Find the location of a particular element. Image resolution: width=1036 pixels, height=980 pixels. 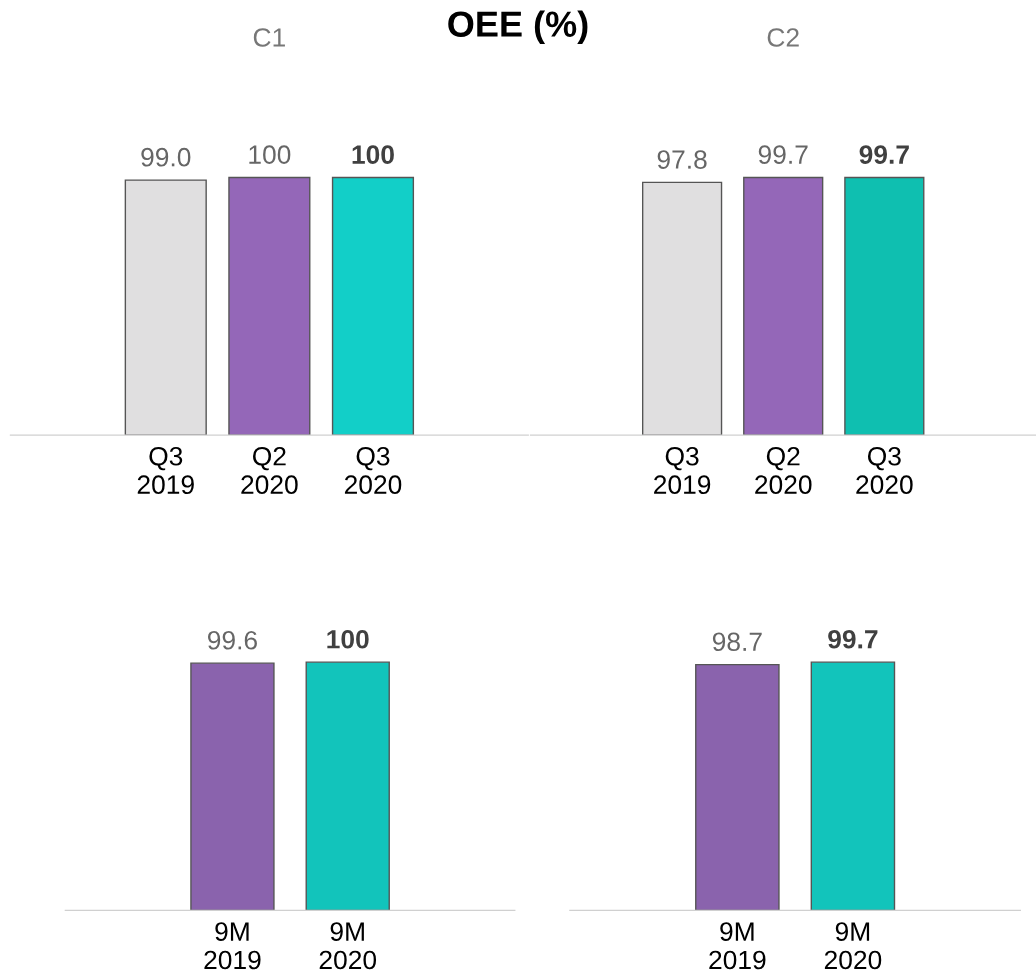

text: OEE (%) is located at coordinates (518, 27).